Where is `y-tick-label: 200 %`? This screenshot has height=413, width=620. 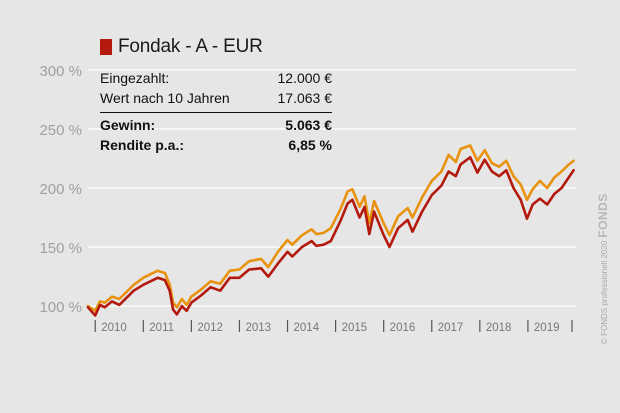
y-tick-label: 200 % is located at coordinates (60, 189).